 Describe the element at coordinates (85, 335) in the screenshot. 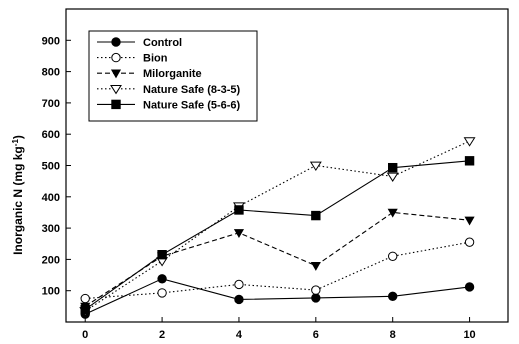

I see `x-tick-label: 0` at that location.